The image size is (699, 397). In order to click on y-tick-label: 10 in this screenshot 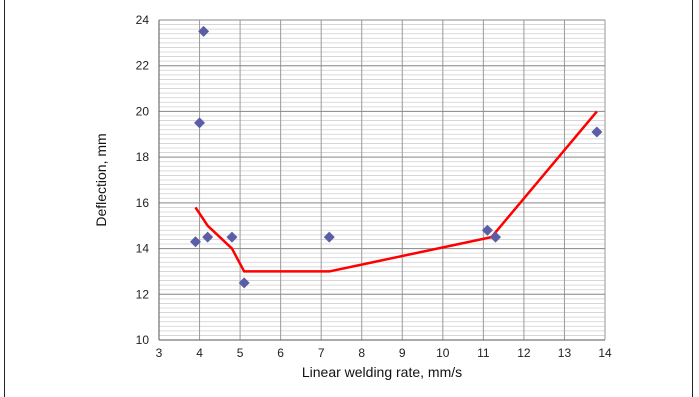, I will do `click(143, 340)`.